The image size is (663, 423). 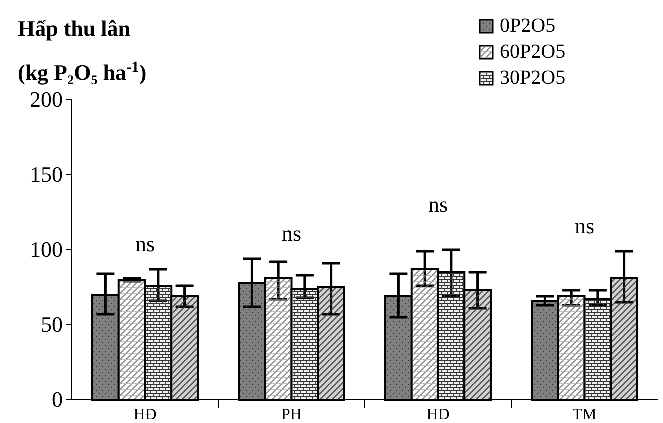 I want to click on chart-title: Hấp thu lân, so click(x=74, y=28).